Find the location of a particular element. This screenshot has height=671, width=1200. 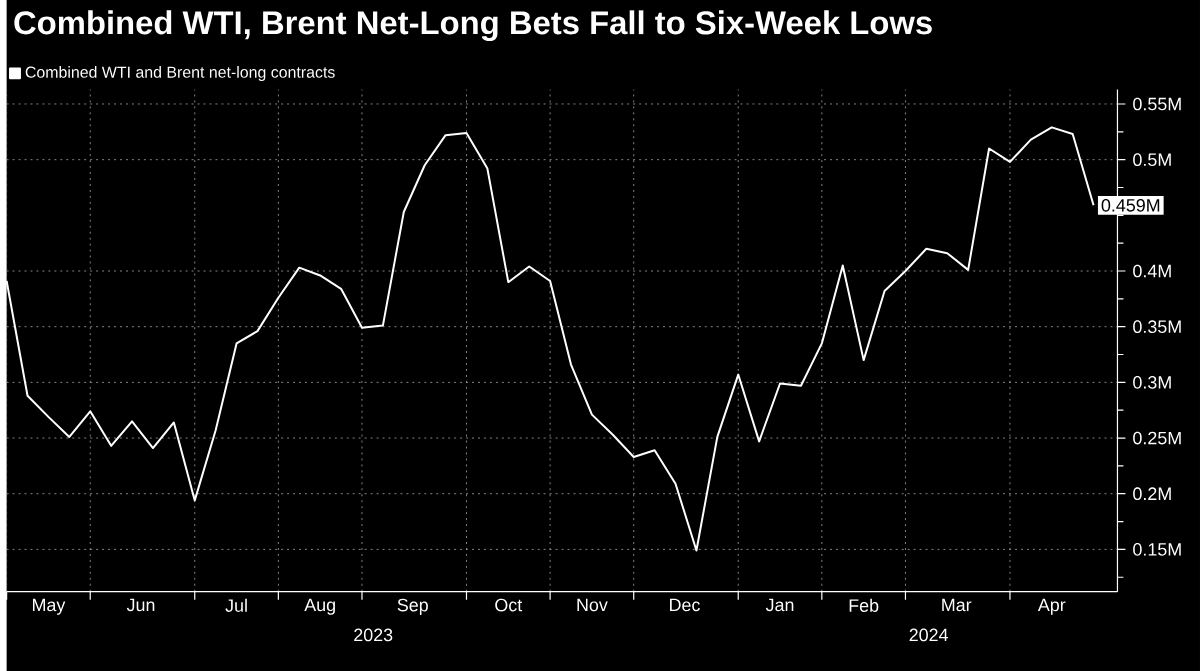

y-tick-label: 0.55M is located at coordinates (1157, 104).